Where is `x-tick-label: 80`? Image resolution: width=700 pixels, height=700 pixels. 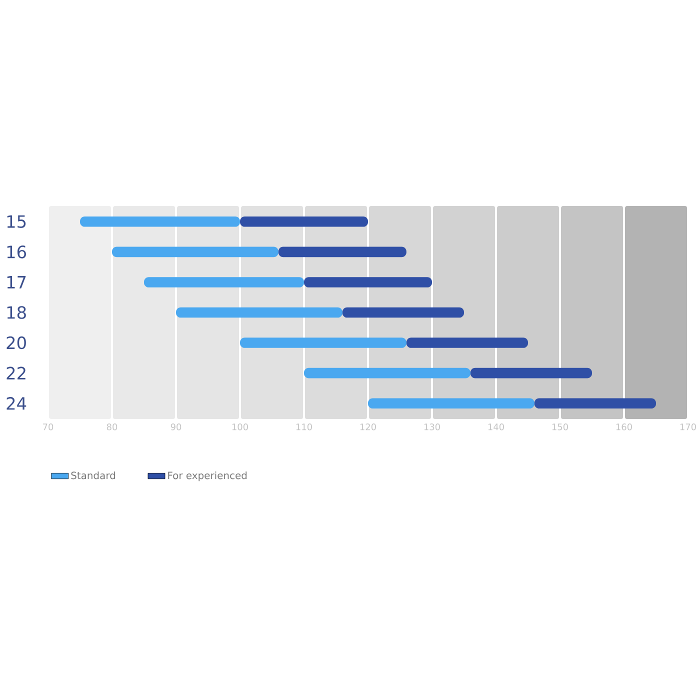 x-tick-label: 80 is located at coordinates (112, 427).